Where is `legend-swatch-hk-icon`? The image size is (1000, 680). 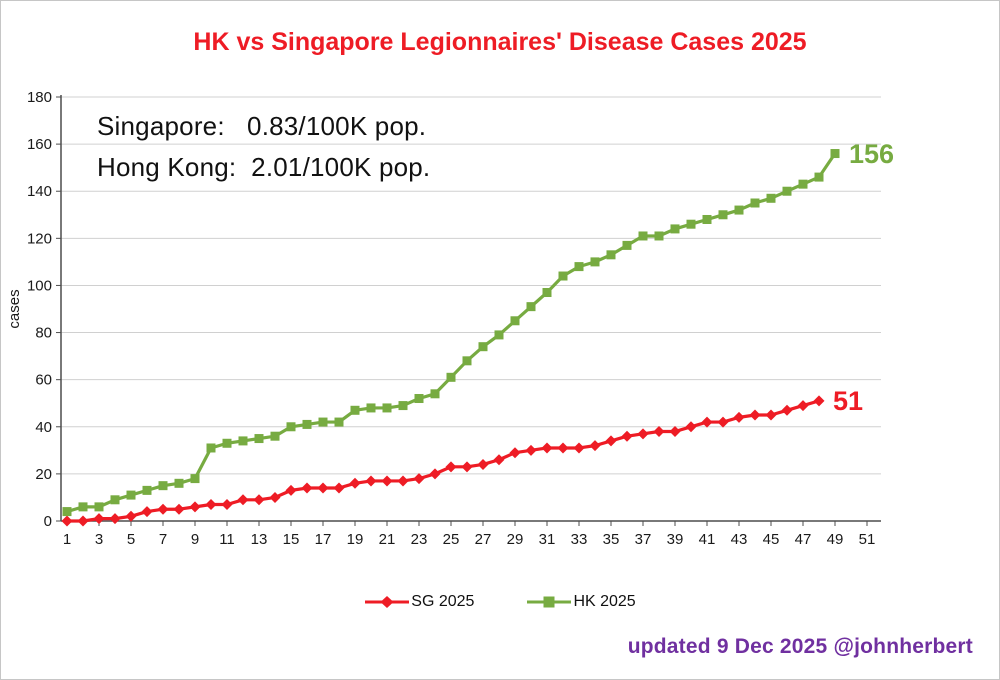
legend-swatch-hk-icon is located at coordinates (549, 602).